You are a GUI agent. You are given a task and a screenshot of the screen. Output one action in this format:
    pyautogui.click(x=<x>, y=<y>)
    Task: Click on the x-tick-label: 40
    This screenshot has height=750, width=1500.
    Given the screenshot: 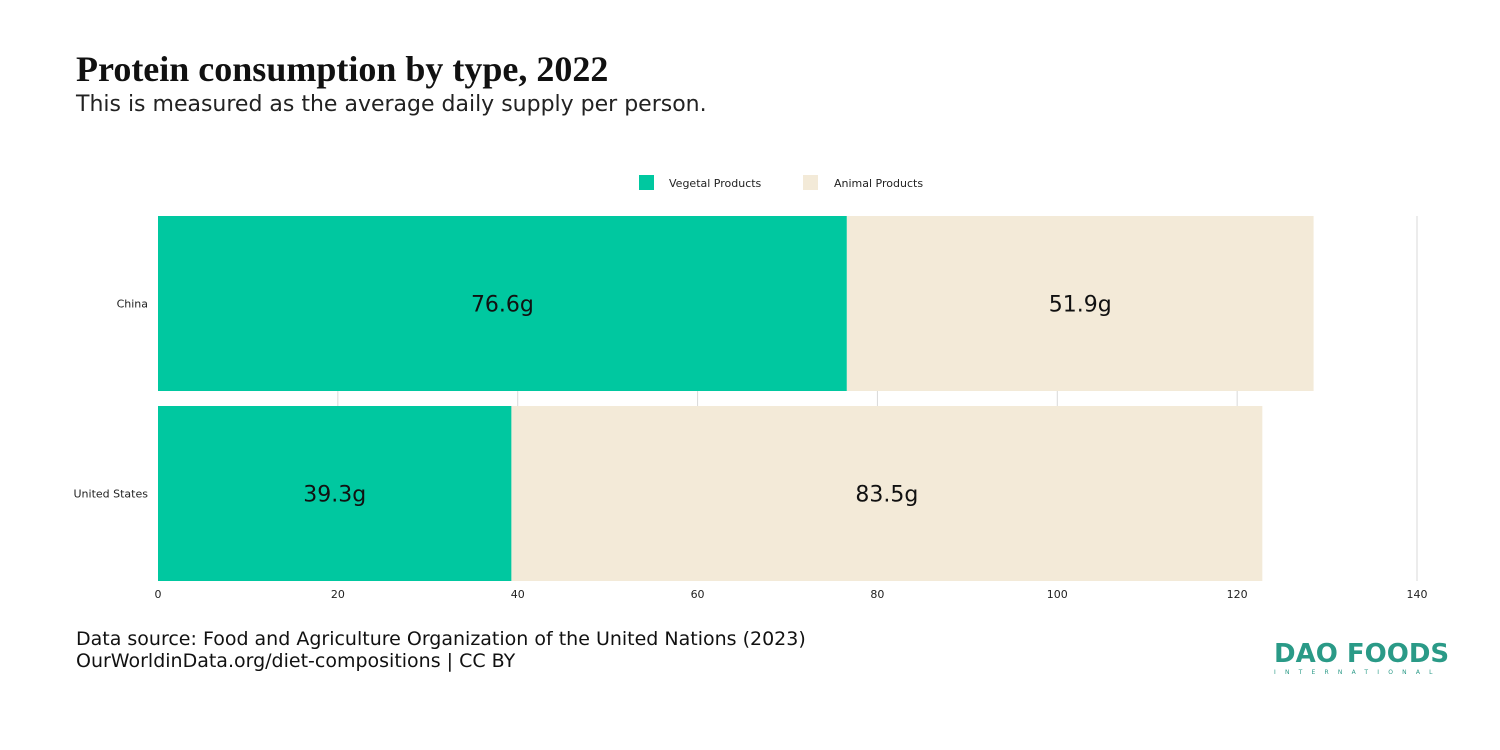 What is the action you would take?
    pyautogui.click(x=518, y=594)
    